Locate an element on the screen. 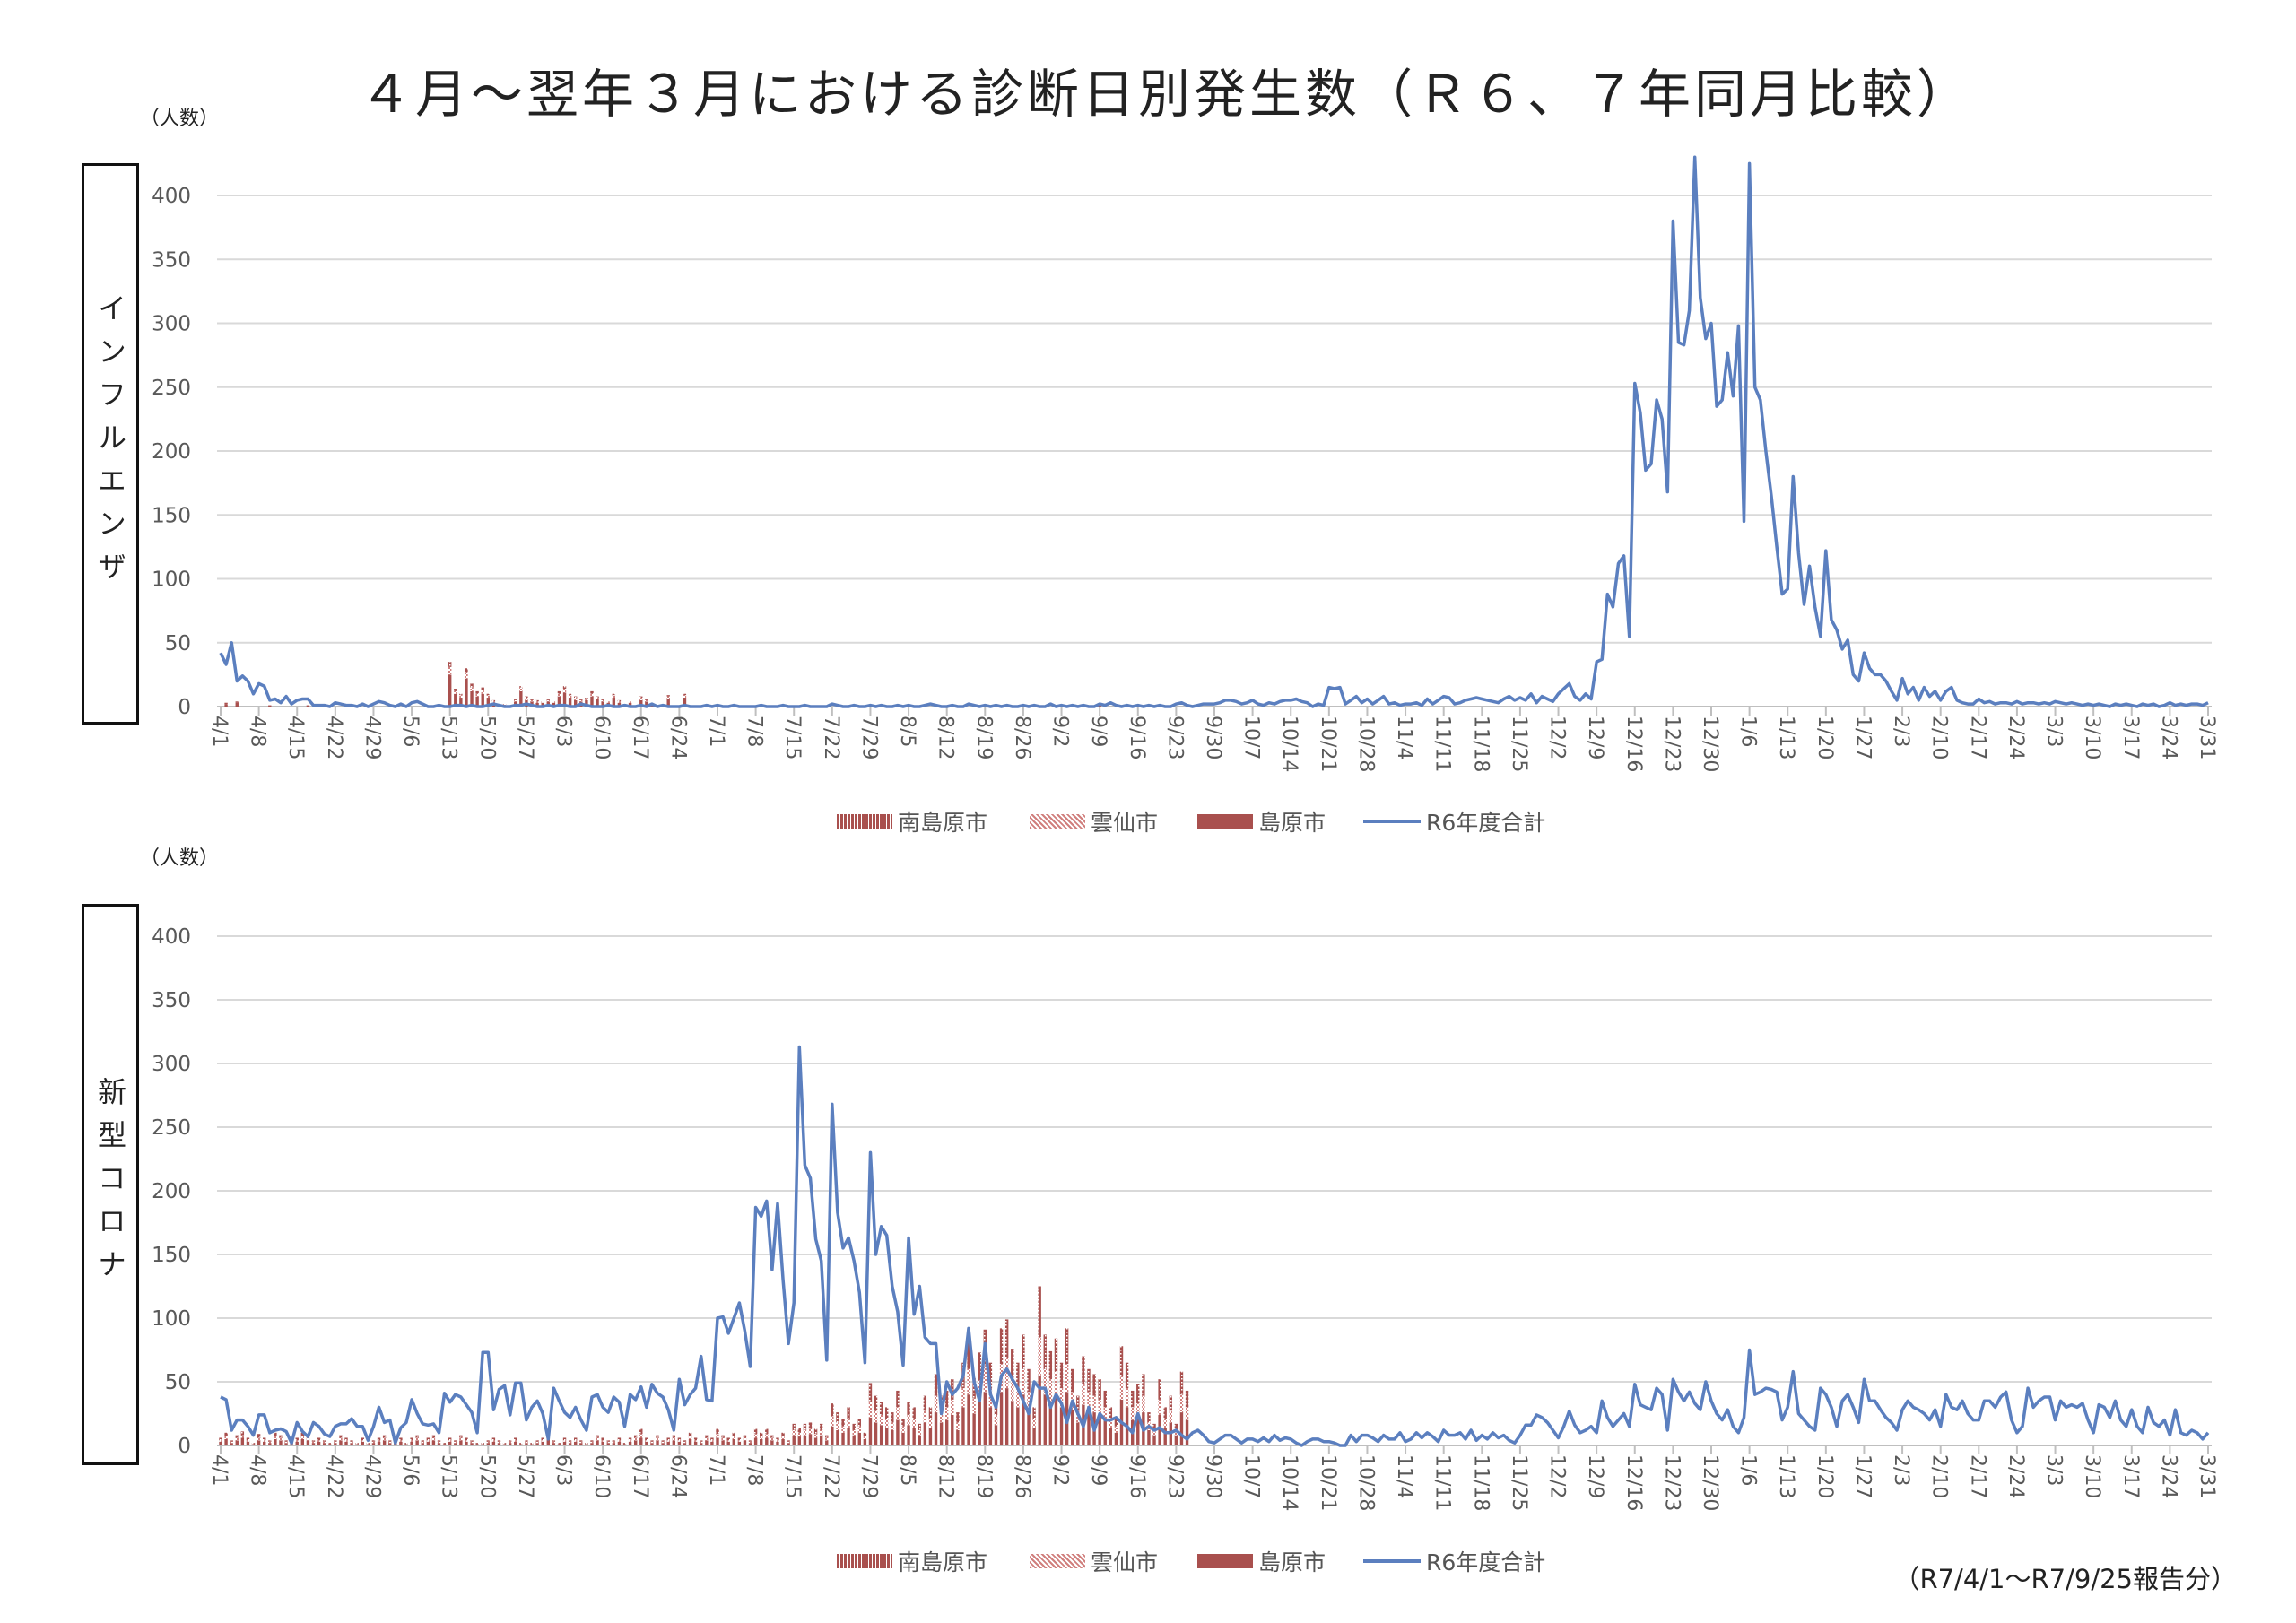 Image resolution: width=2296 pixels, height=1623 pixels. x-tick-label: 10/21 is located at coordinates (1328, 744).